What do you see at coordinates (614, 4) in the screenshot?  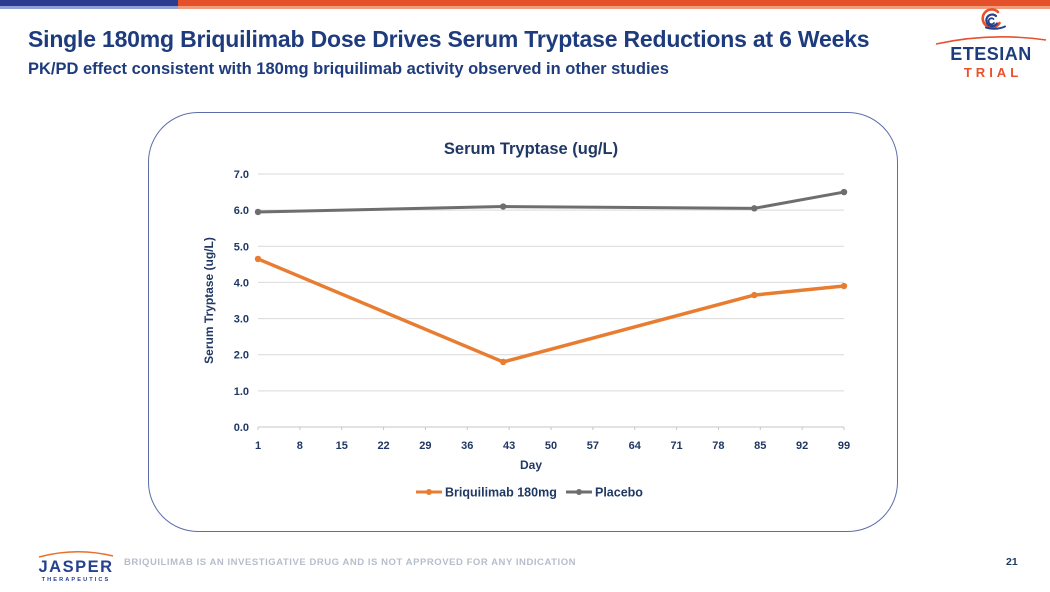 I see `top-bar-orange-segment` at bounding box center [614, 4].